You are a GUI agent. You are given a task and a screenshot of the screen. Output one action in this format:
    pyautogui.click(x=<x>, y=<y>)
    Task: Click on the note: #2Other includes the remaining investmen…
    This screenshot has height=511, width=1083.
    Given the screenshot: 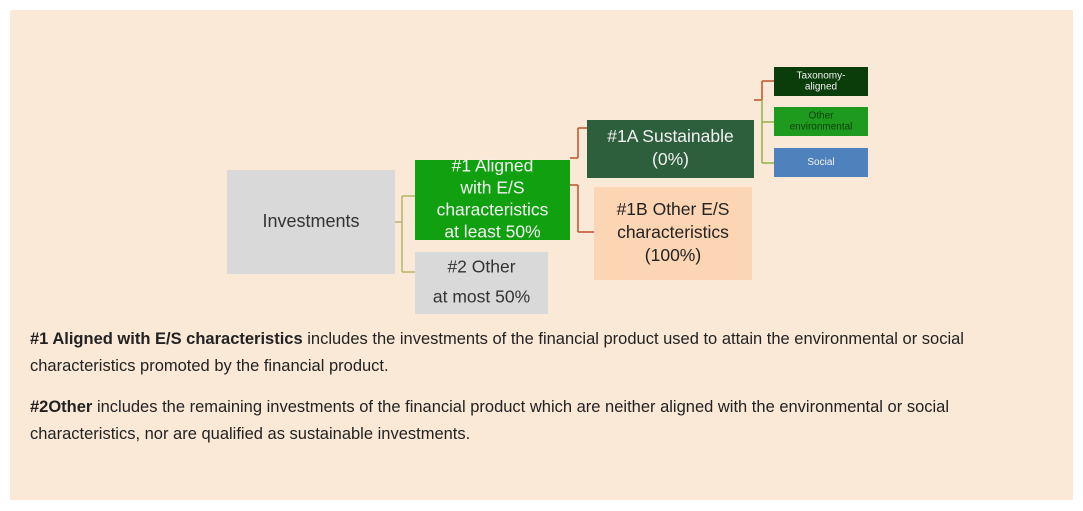 What is the action you would take?
    pyautogui.click(x=545, y=421)
    